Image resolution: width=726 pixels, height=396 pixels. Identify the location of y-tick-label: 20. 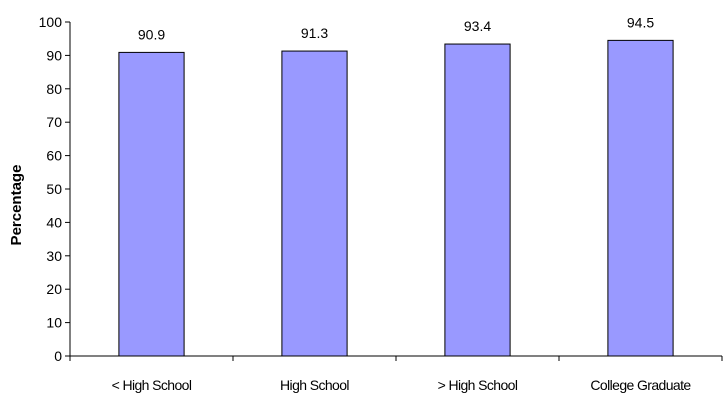
(54, 289).